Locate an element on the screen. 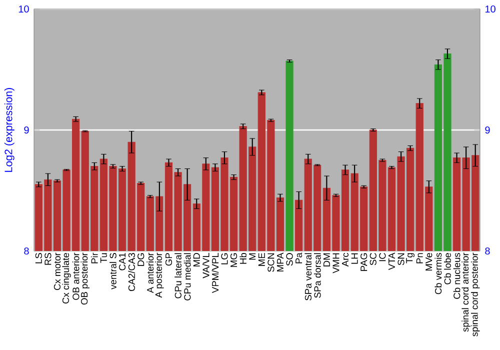 The height and width of the screenshot is (350, 500). x-tick-label: A anterior is located at coordinates (150, 273).